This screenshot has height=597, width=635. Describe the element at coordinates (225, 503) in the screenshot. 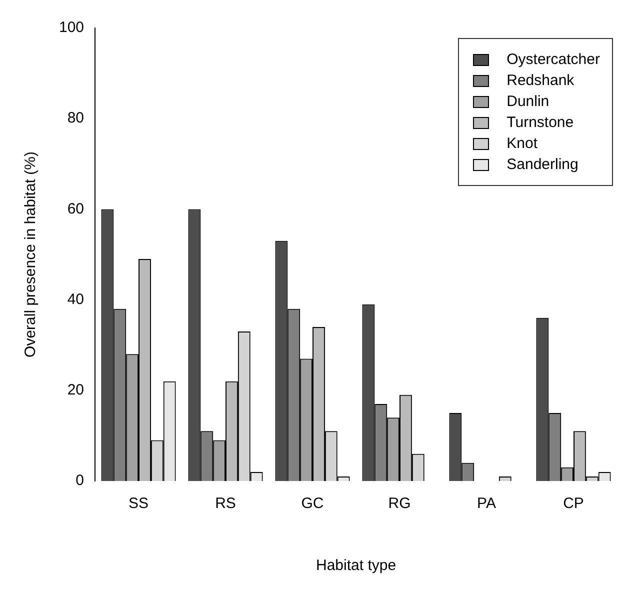

I see `x-tick-label: RS` at that location.